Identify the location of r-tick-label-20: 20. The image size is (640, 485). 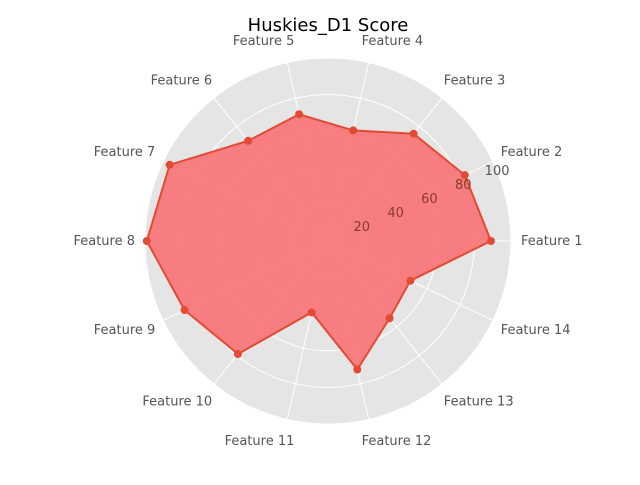
(362, 227).